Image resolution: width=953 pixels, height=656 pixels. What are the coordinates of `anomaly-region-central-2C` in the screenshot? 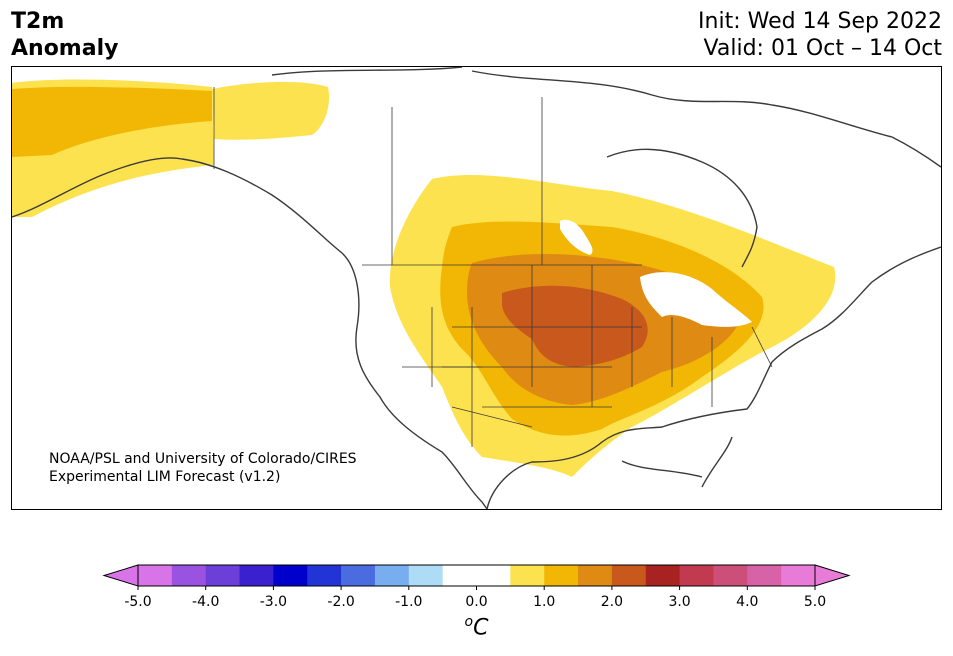 It's located at (575, 326).